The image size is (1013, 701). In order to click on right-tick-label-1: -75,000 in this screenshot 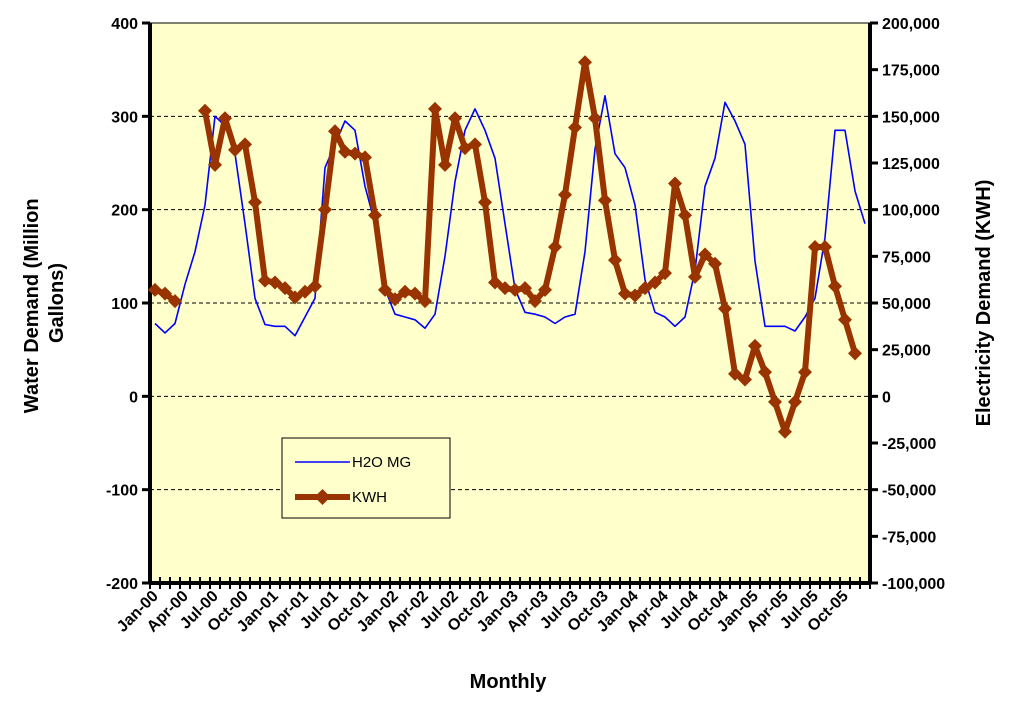, I will do `click(909, 537)`.